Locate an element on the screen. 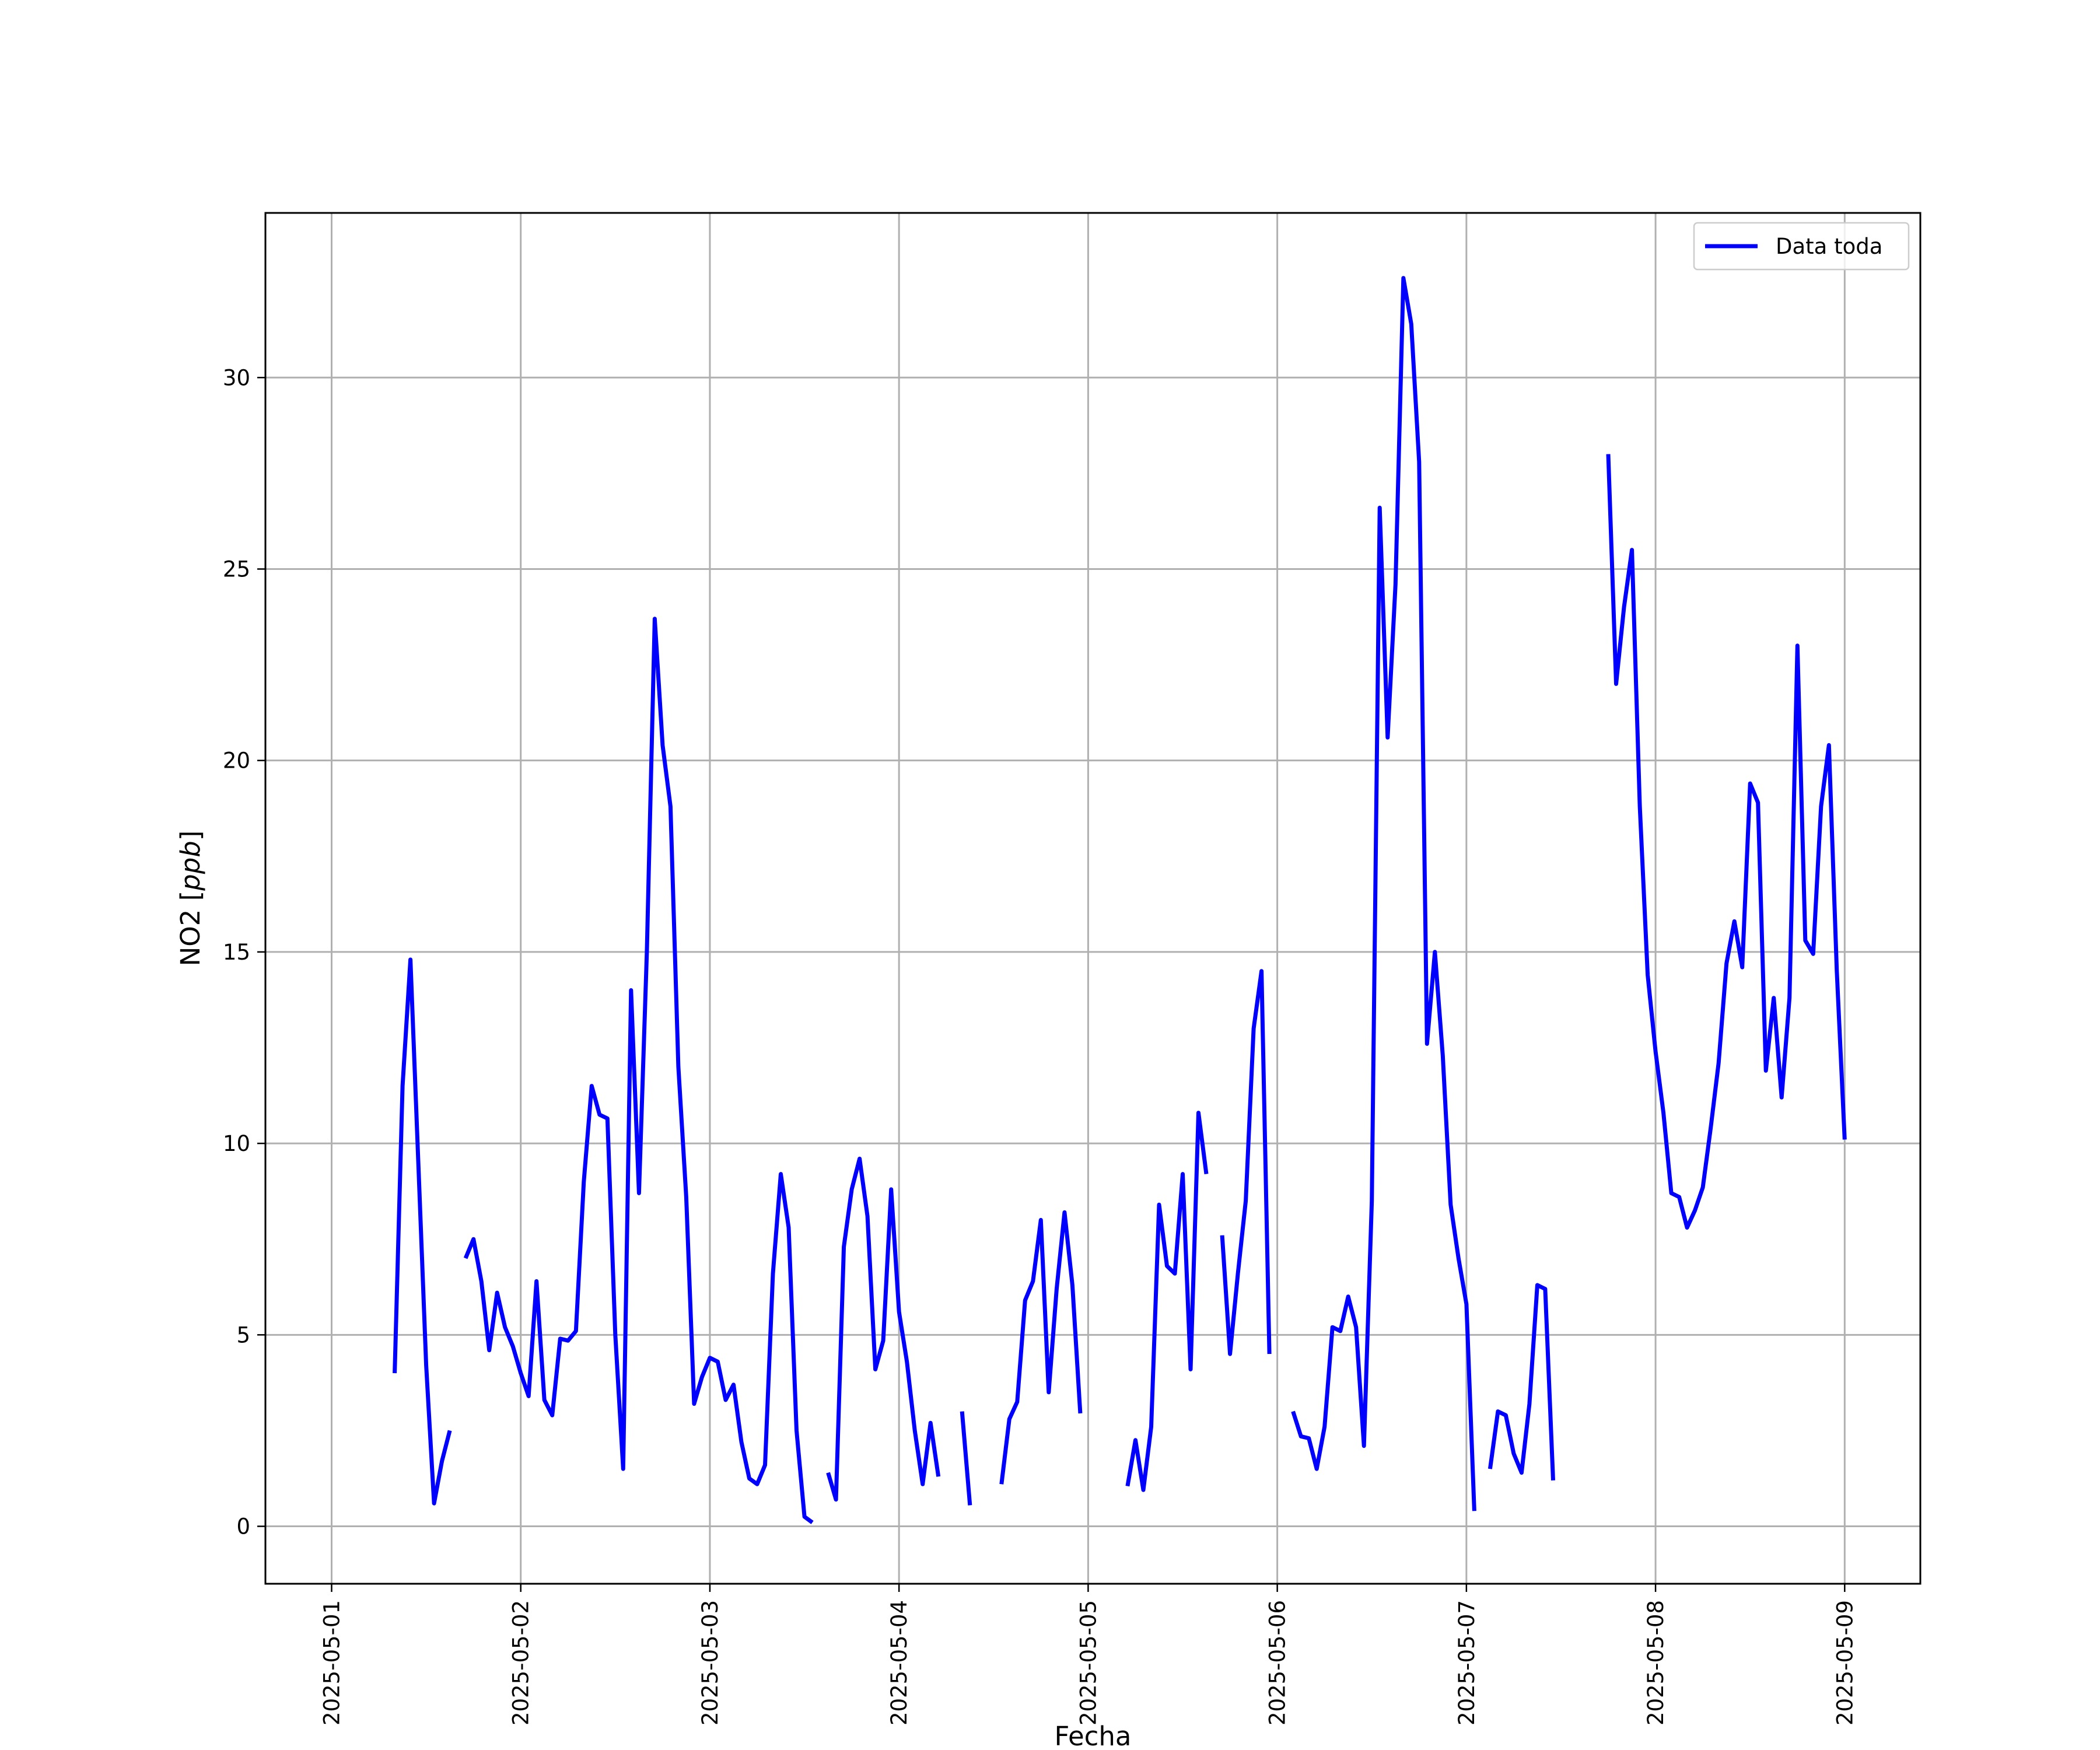 The image size is (2100, 1750). legend-box is located at coordinates (1801, 246).